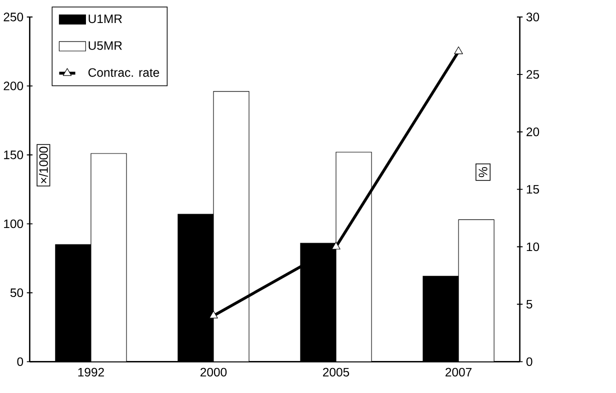  Describe the element at coordinates (533, 74) in the screenshot. I see `y2-tick-label: 25` at that location.